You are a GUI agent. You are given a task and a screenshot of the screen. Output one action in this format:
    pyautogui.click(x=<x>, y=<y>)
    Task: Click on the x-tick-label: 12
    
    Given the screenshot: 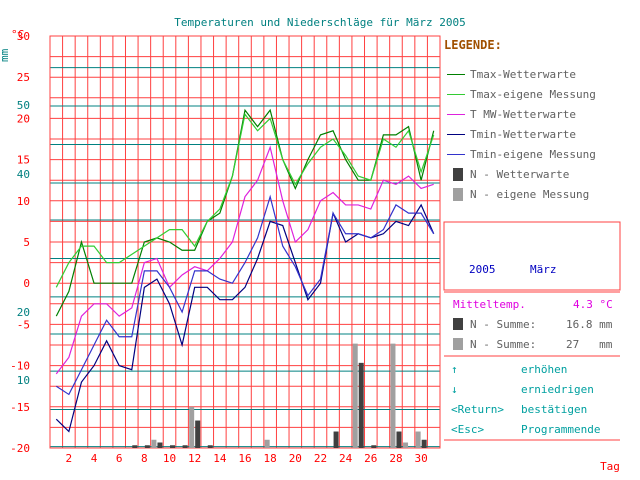 What is the action you would take?
    pyautogui.click(x=194, y=458)
    